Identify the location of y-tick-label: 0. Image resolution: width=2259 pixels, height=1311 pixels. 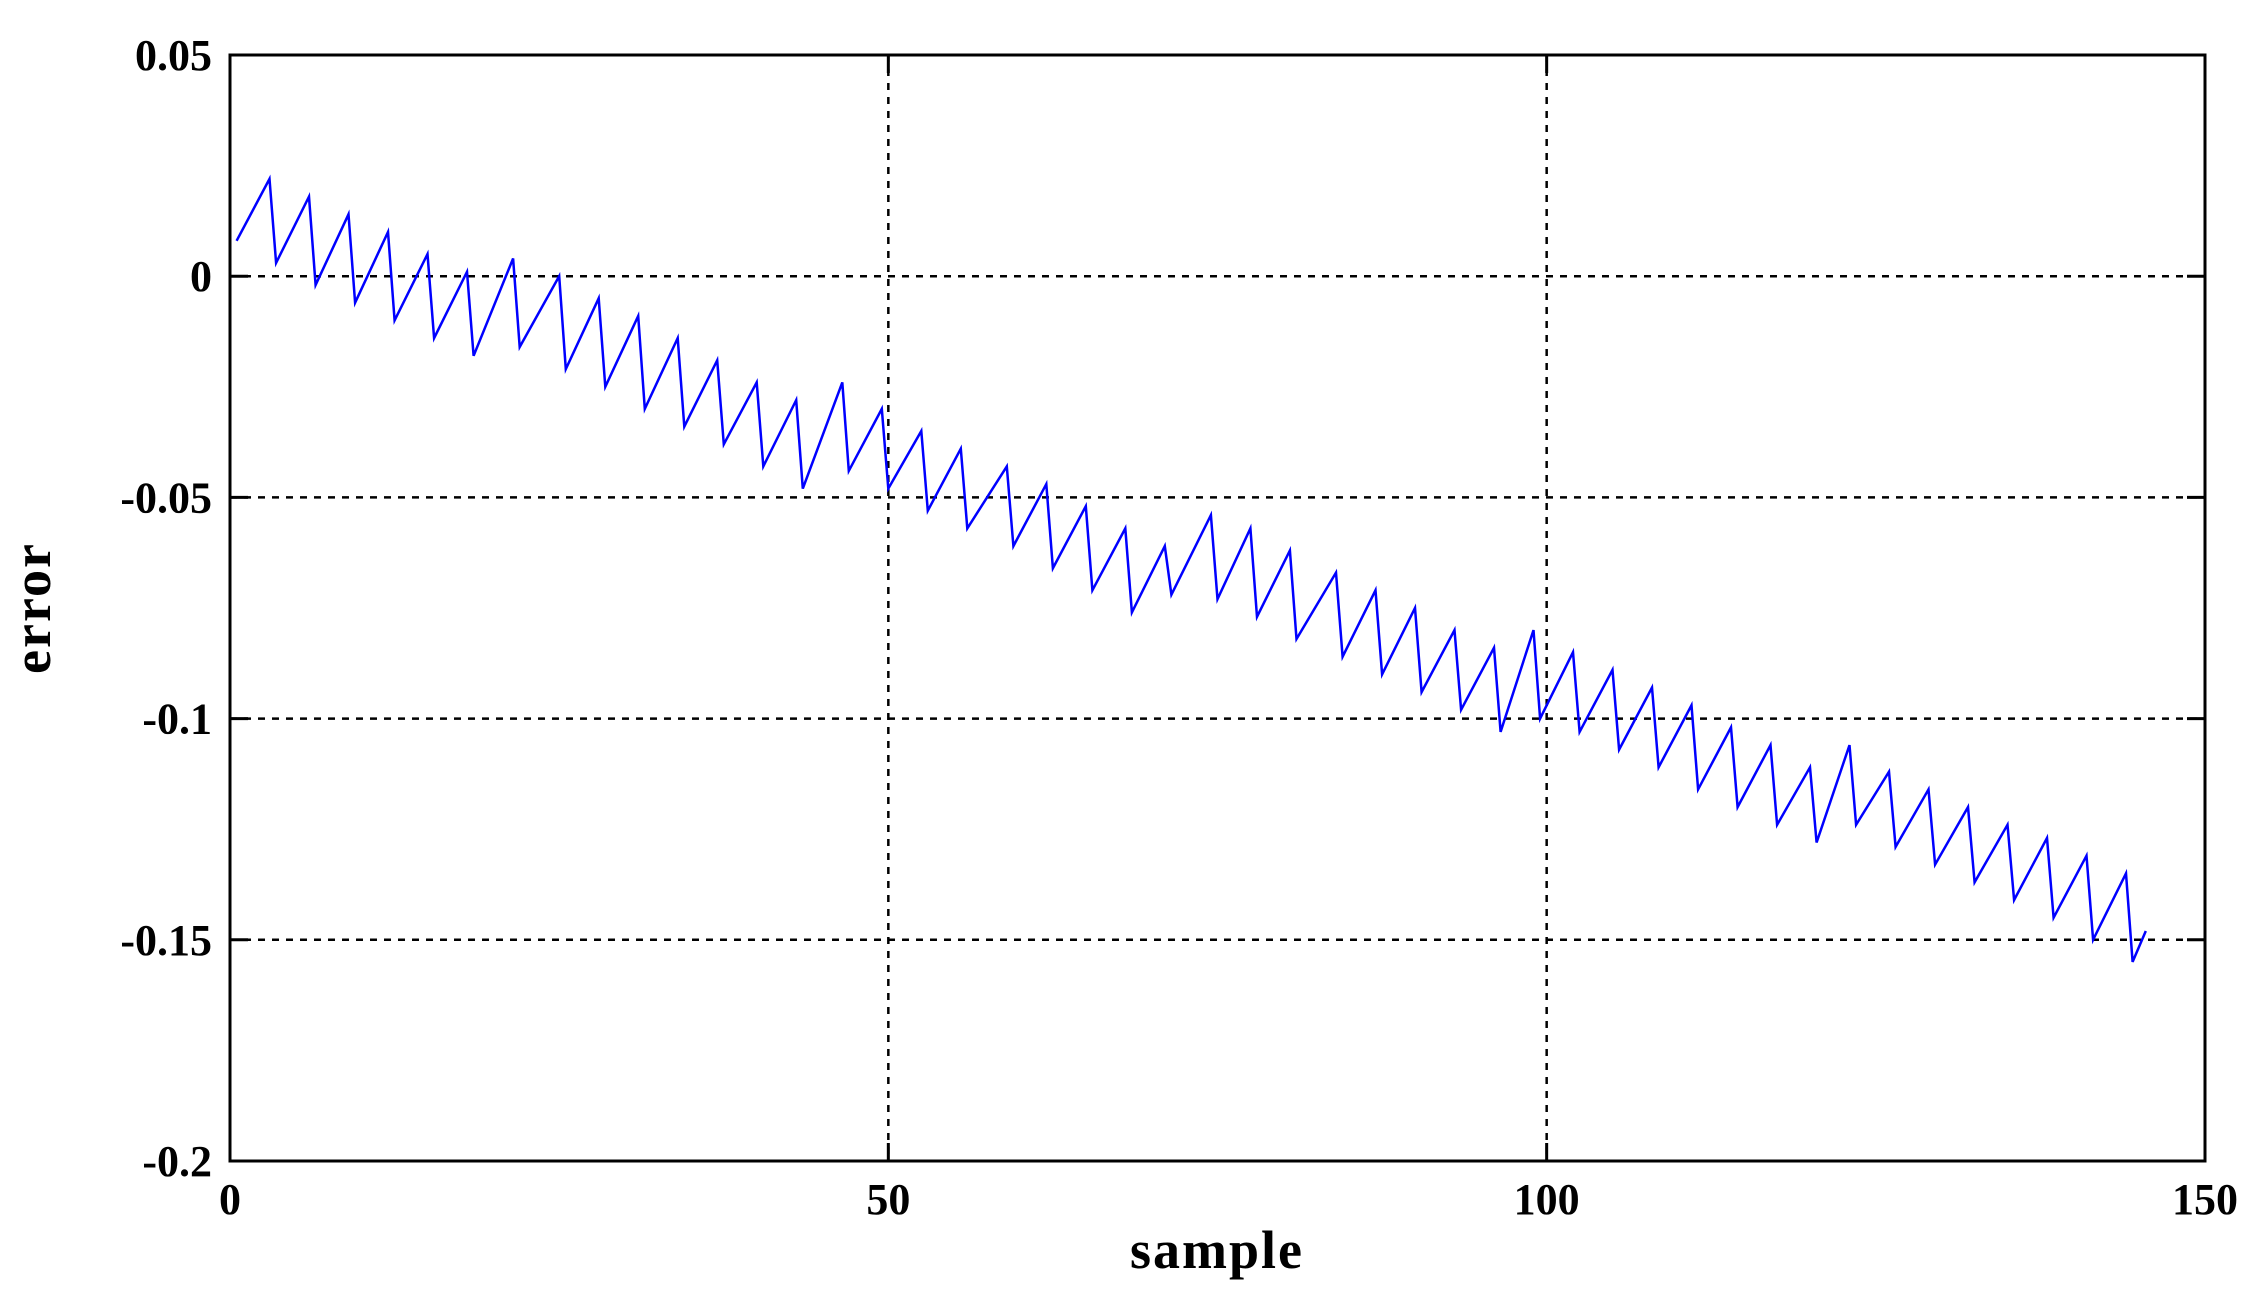
(201, 276).